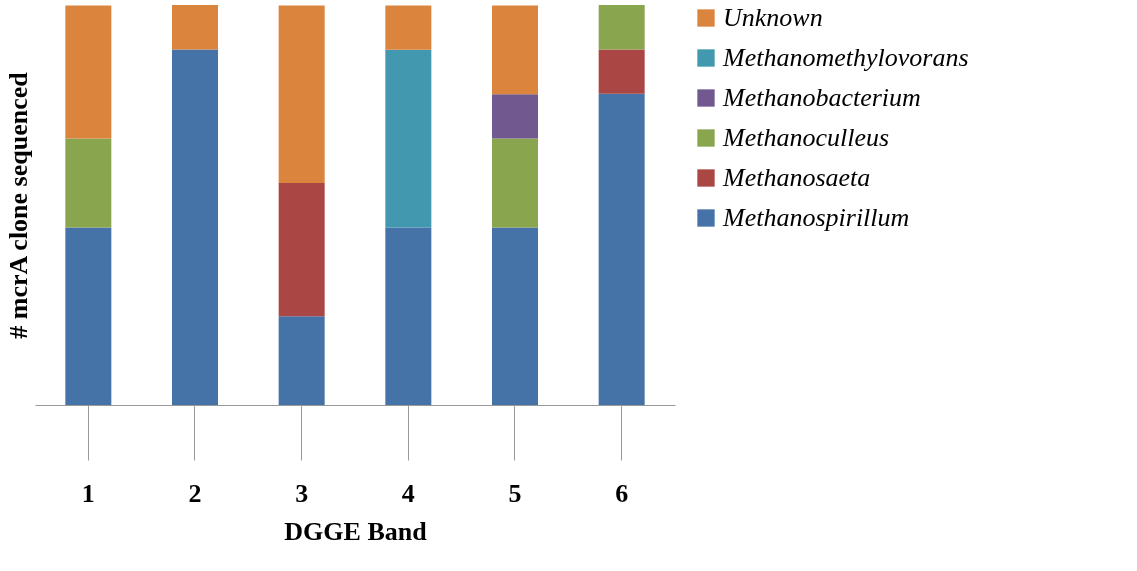  I want to click on legend-label: Unknown, so click(773, 17).